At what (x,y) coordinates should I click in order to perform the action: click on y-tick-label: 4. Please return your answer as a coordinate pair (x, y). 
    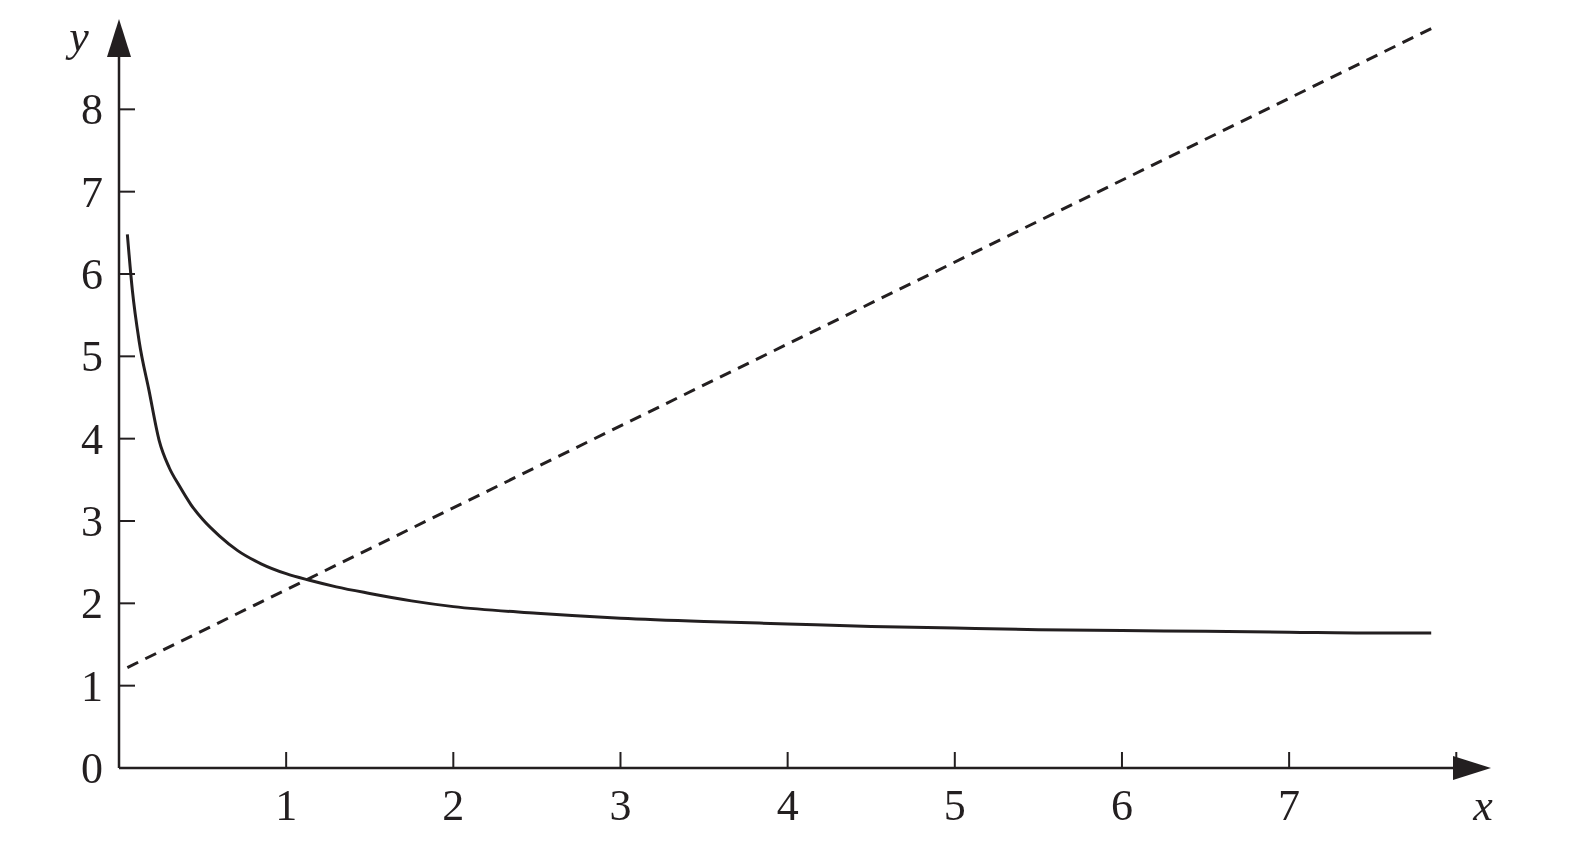
    Looking at the image, I should click on (92, 439).